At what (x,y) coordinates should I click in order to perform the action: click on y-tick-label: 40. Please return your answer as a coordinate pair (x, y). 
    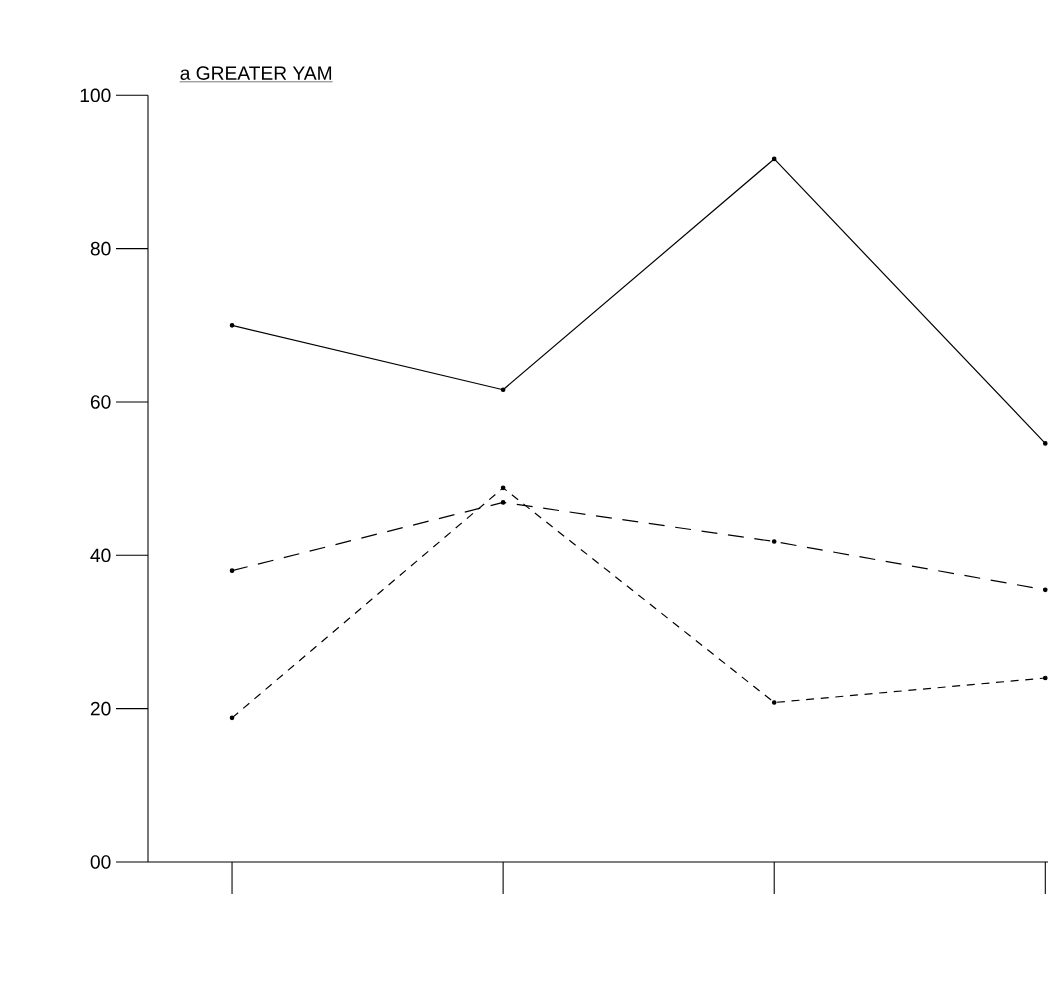
    Looking at the image, I should click on (100, 555).